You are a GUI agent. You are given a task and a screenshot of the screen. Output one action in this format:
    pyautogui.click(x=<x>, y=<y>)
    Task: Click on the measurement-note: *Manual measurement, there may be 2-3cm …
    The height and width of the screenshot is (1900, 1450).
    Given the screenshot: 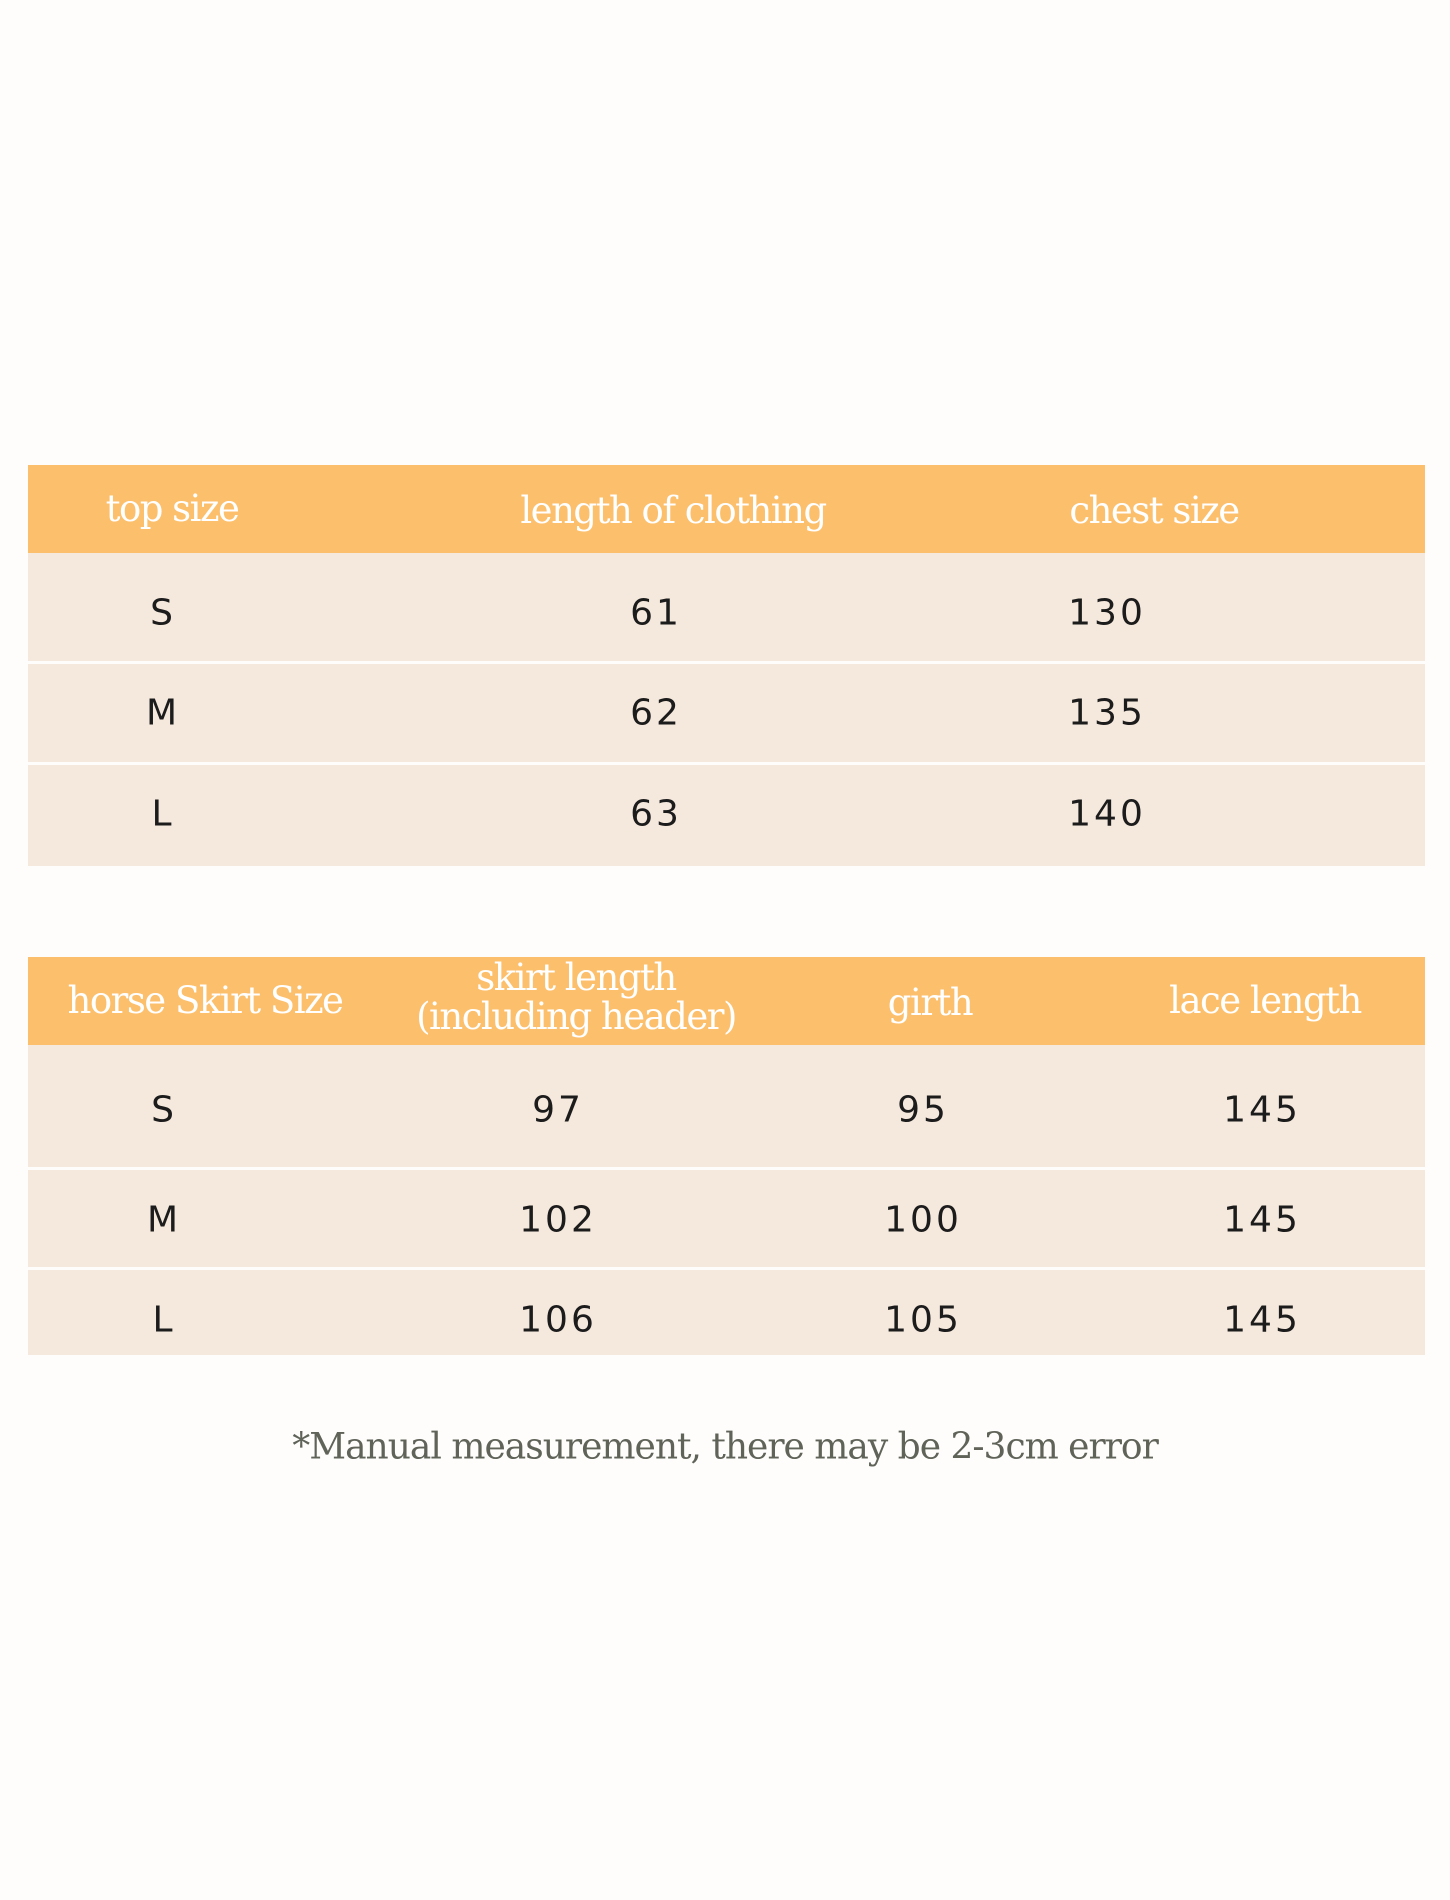 What is the action you would take?
    pyautogui.click(x=725, y=1447)
    